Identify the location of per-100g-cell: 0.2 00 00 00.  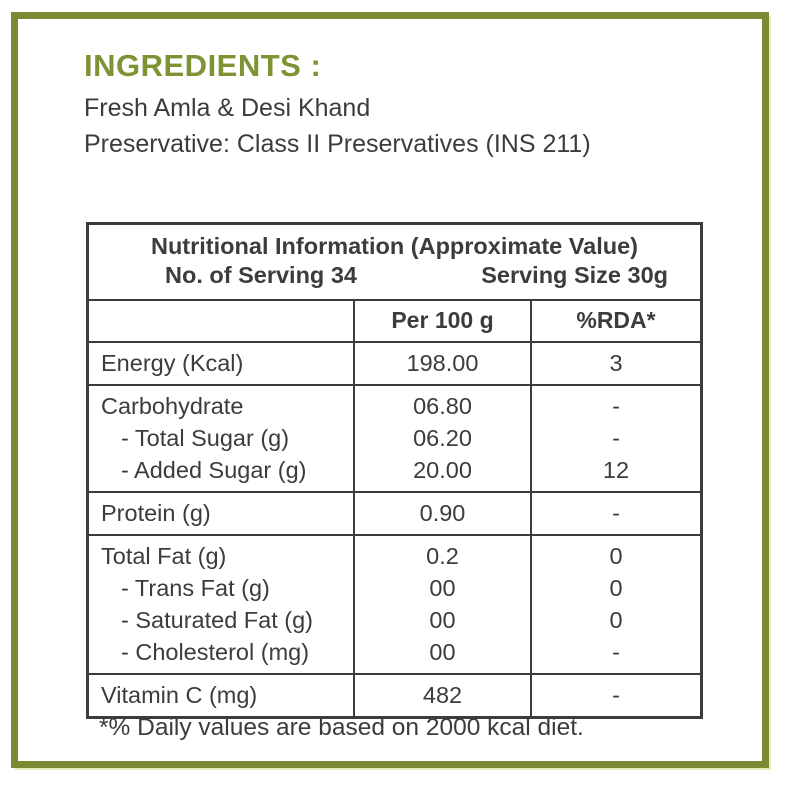
(441, 604).